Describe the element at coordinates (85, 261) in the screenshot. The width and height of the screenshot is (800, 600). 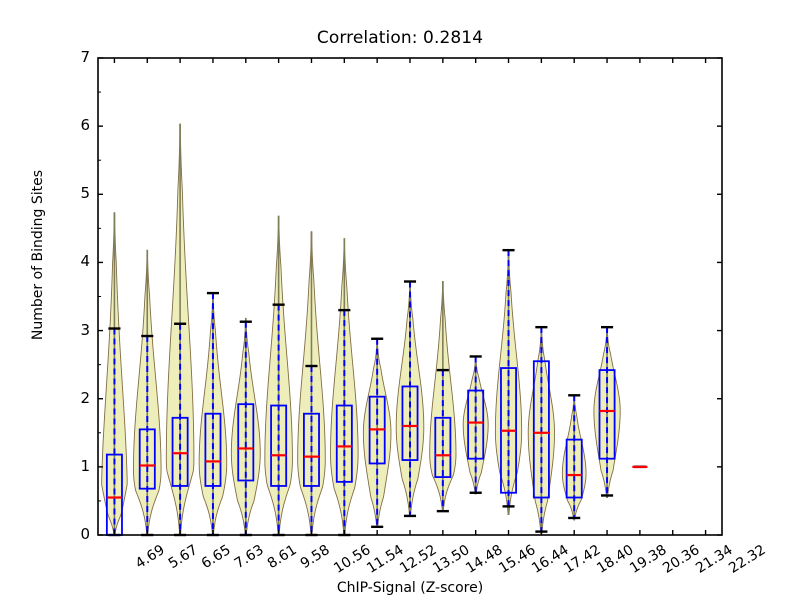
I see `y-tick-label: 4` at that location.